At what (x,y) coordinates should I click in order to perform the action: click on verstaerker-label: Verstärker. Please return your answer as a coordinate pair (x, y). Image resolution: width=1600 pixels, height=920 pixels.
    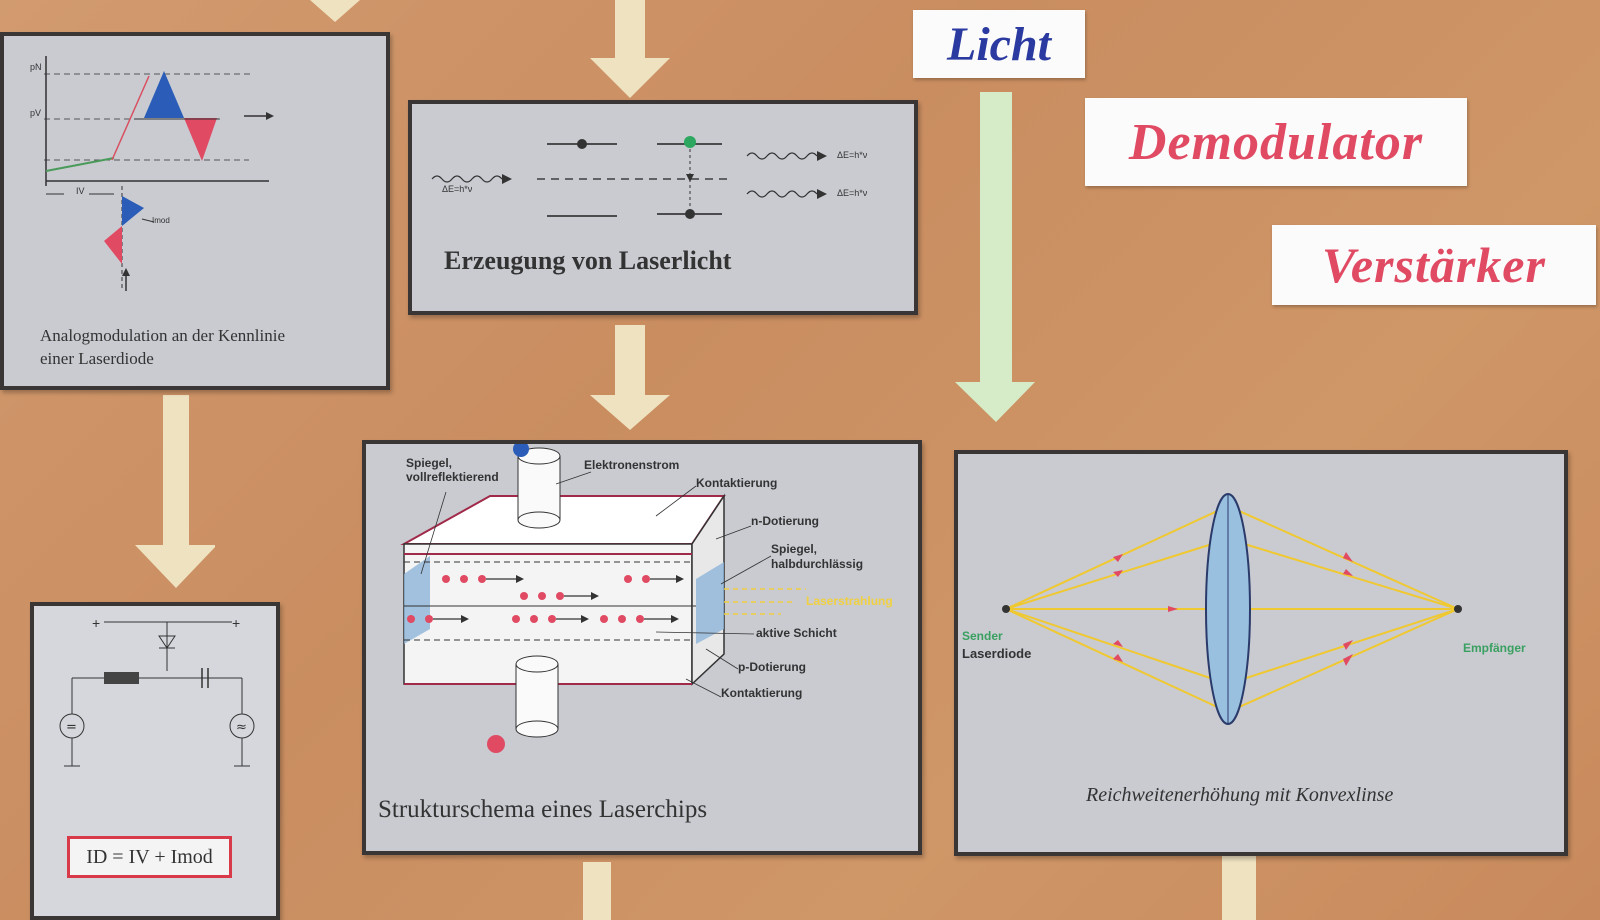
    Looking at the image, I should click on (1434, 265).